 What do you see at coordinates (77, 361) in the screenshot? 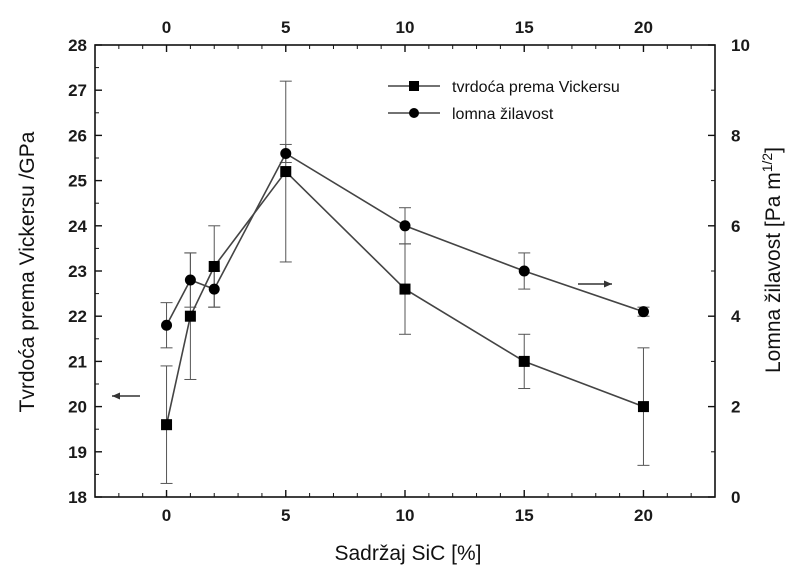
I see `y-tick-label: 21` at bounding box center [77, 361].